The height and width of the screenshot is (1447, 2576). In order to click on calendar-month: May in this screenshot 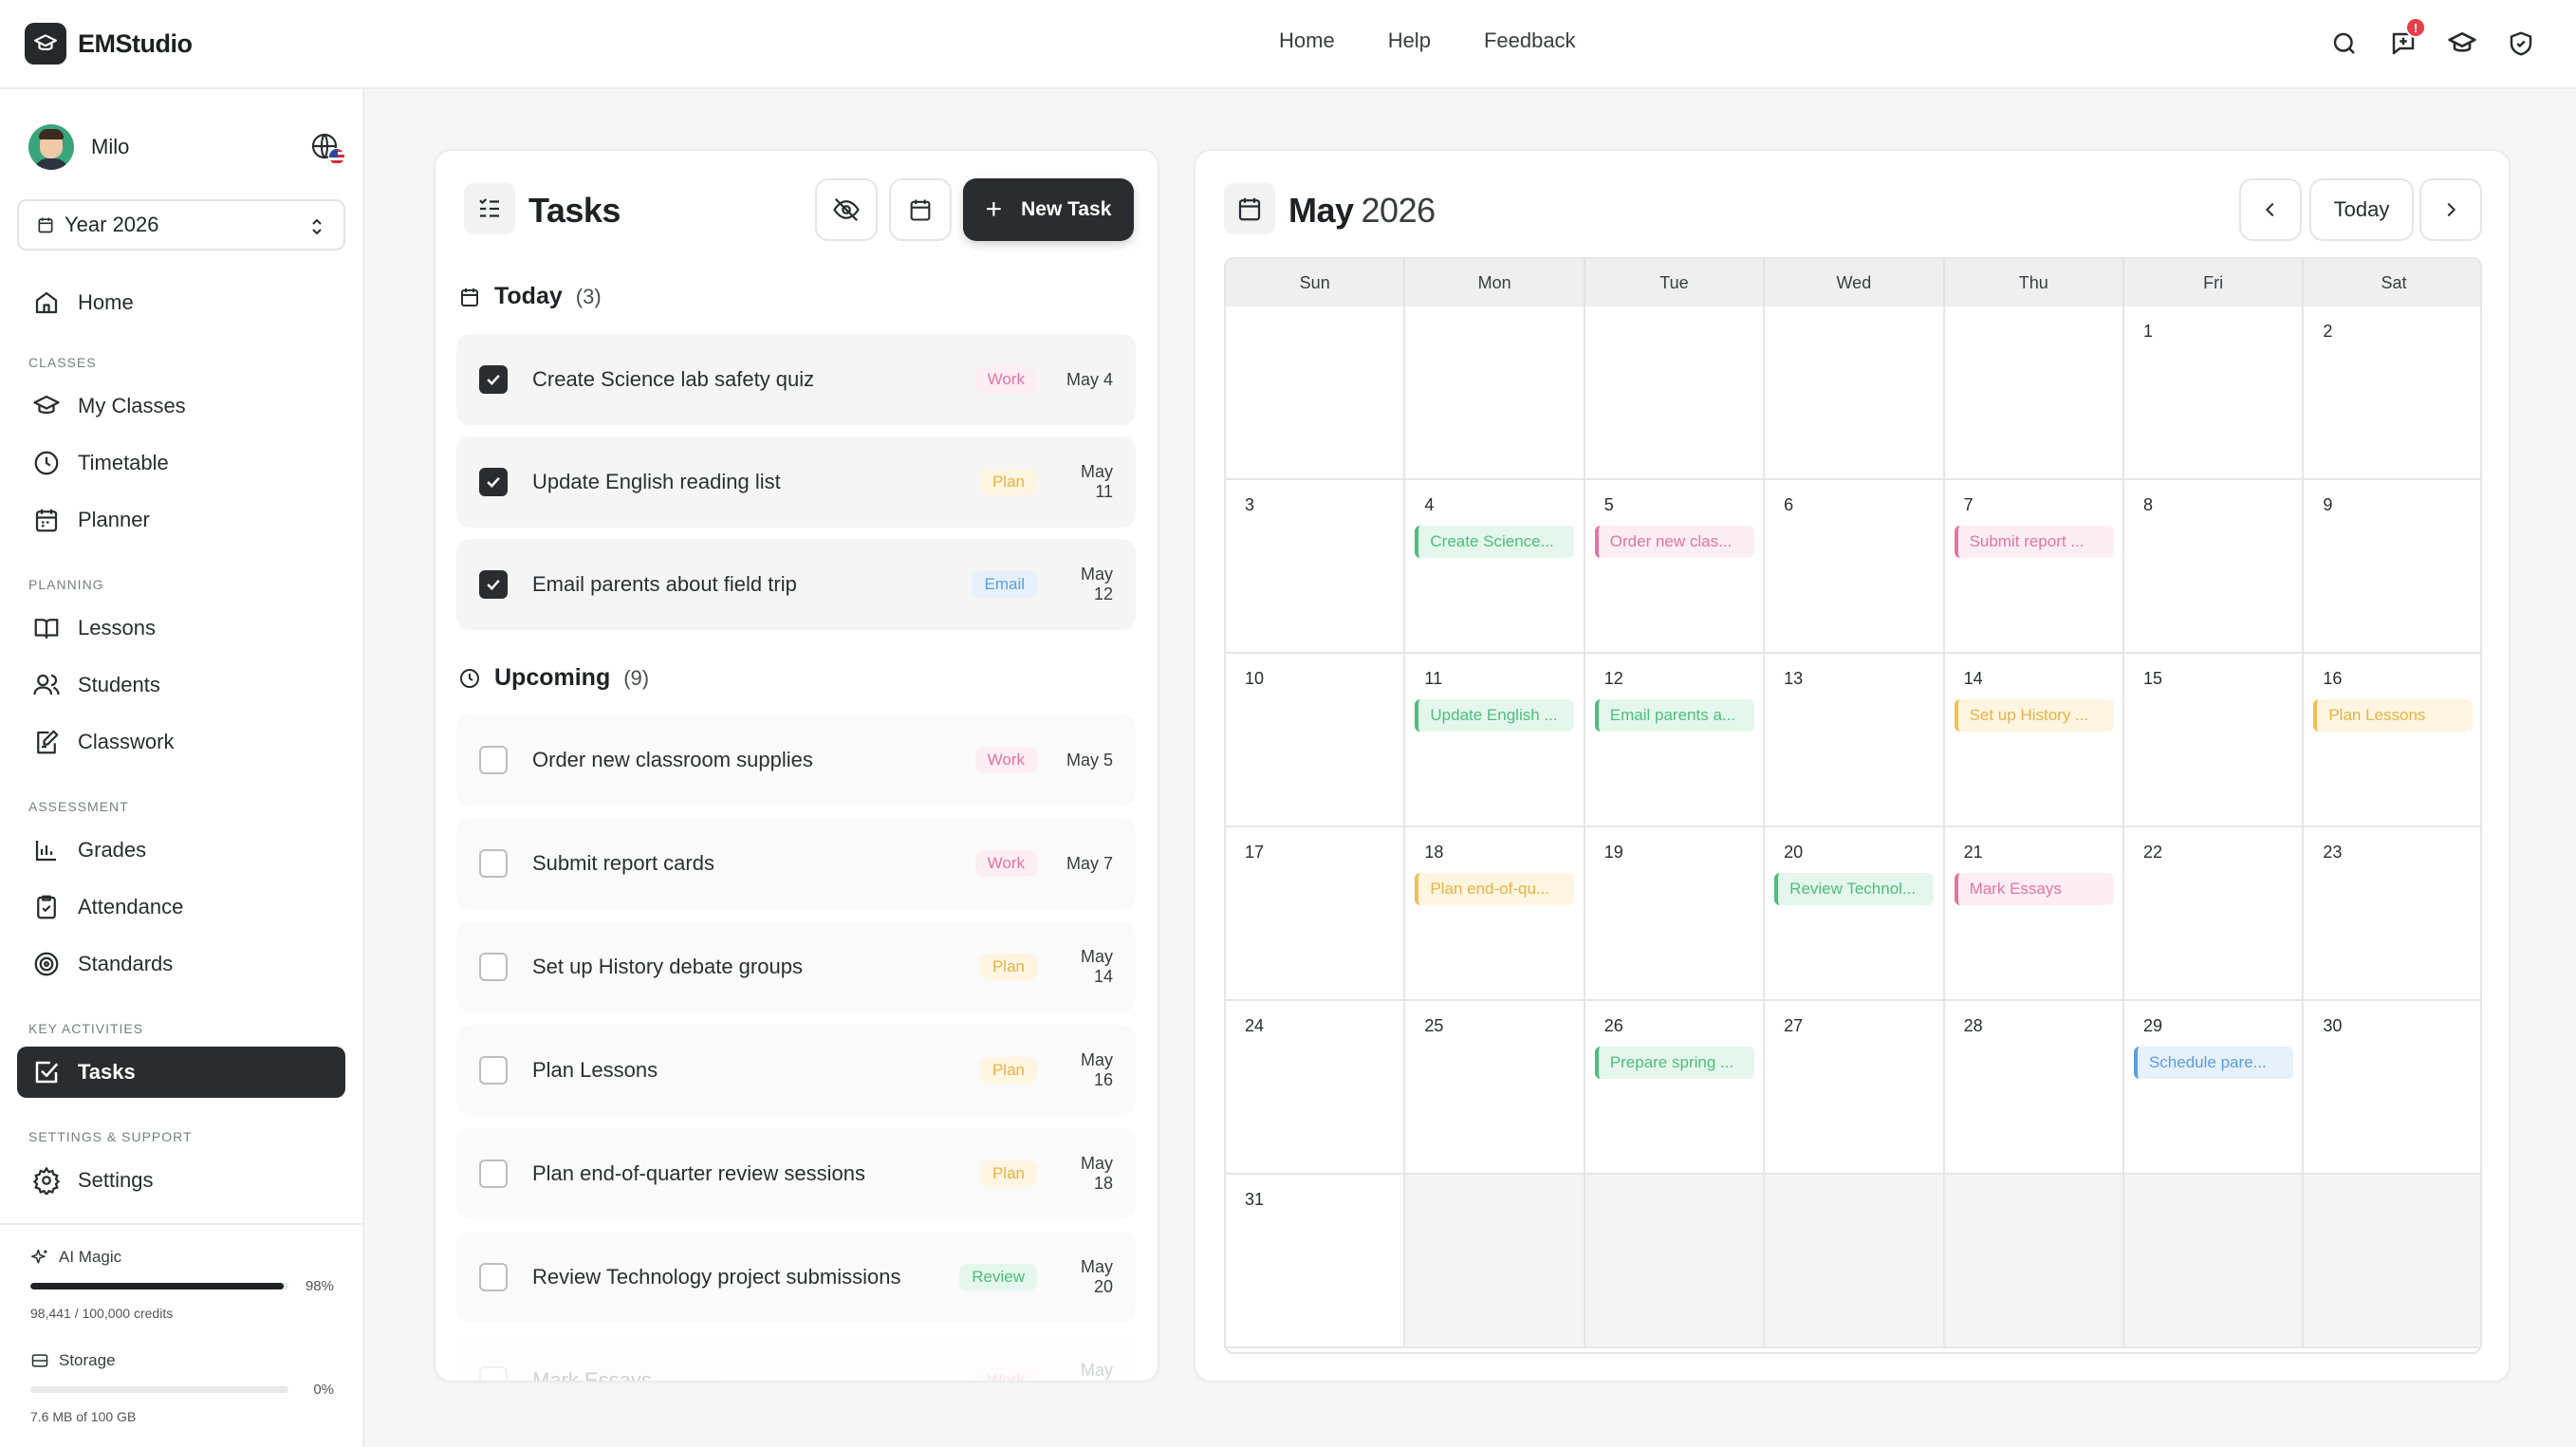, I will do `click(1321, 210)`.